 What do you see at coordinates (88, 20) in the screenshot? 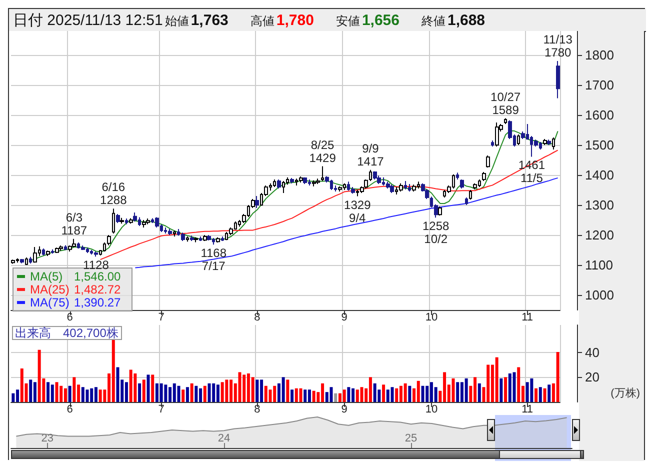
I see `text: 日付 2025/11/13 12:51` at bounding box center [88, 20].